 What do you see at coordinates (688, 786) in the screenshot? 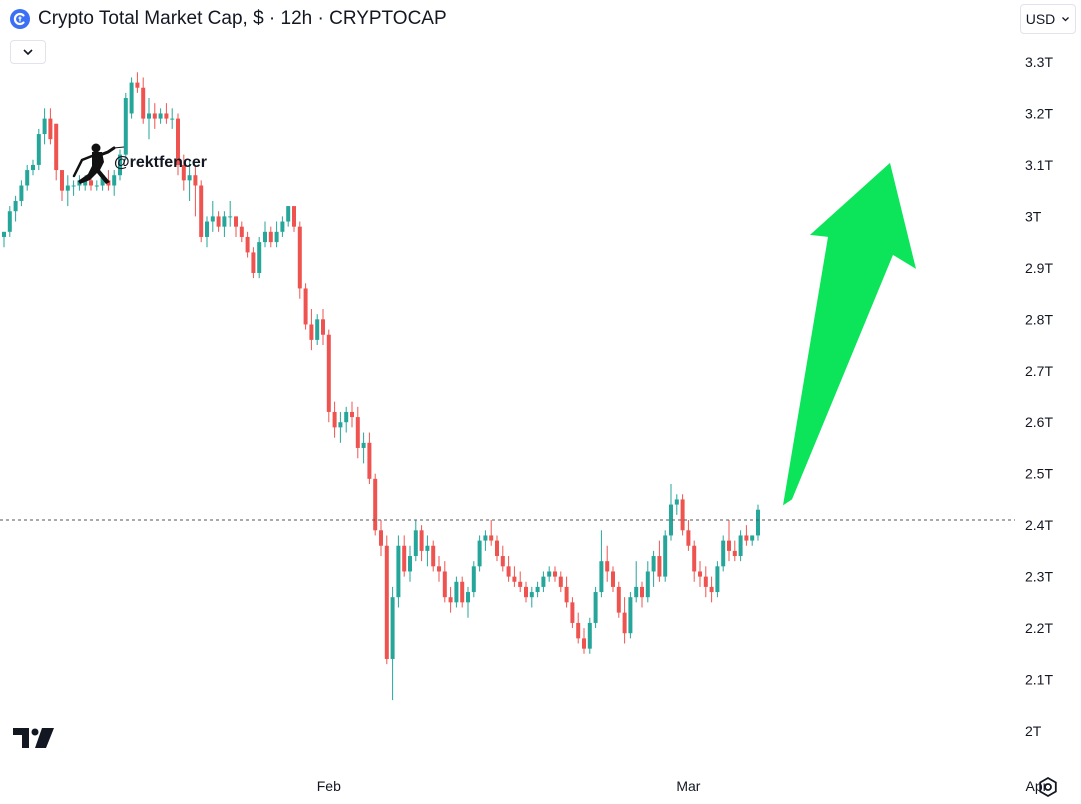
I see `time-tick-label: Mar` at bounding box center [688, 786].